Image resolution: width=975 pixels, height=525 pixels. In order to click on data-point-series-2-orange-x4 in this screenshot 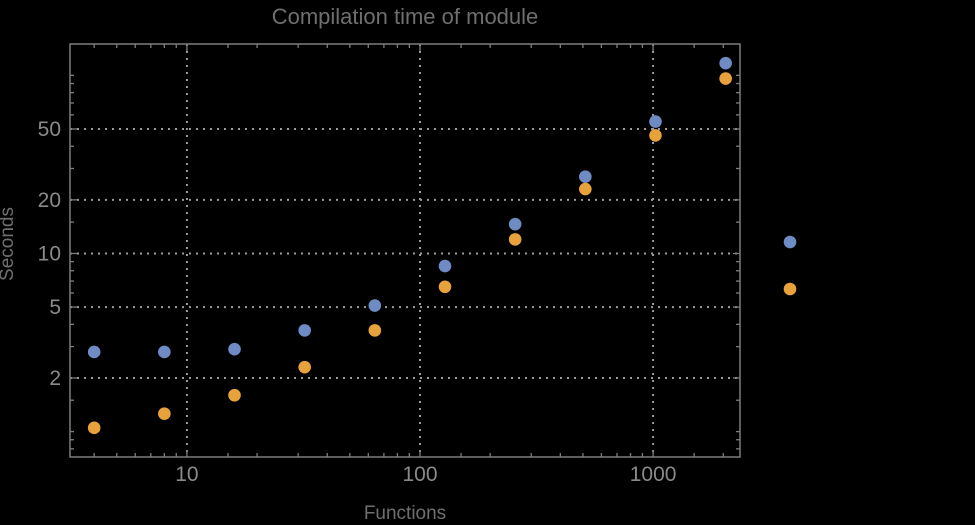, I will do `click(94, 428)`.